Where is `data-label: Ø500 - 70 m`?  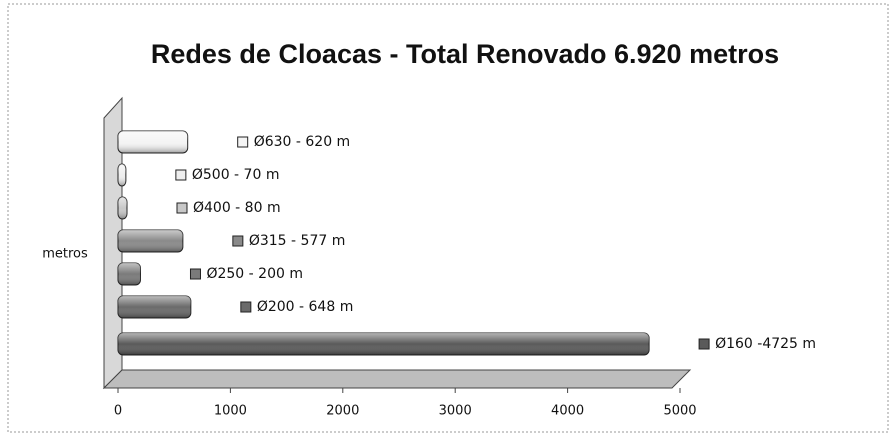 data-label: Ø500 - 70 m is located at coordinates (236, 175).